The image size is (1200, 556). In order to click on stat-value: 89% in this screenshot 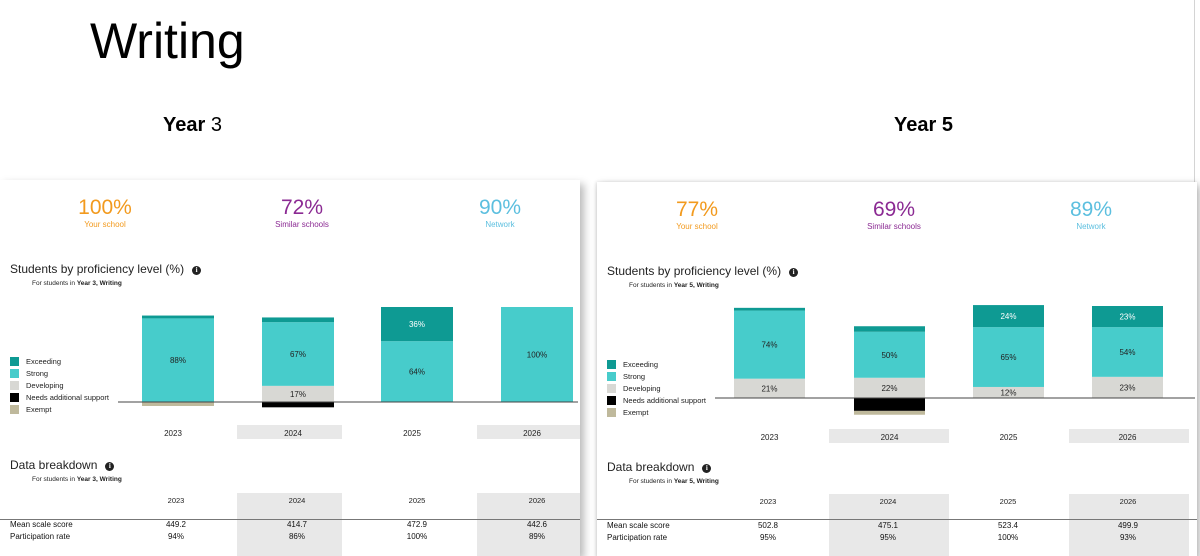, I will do `click(1091, 209)`.